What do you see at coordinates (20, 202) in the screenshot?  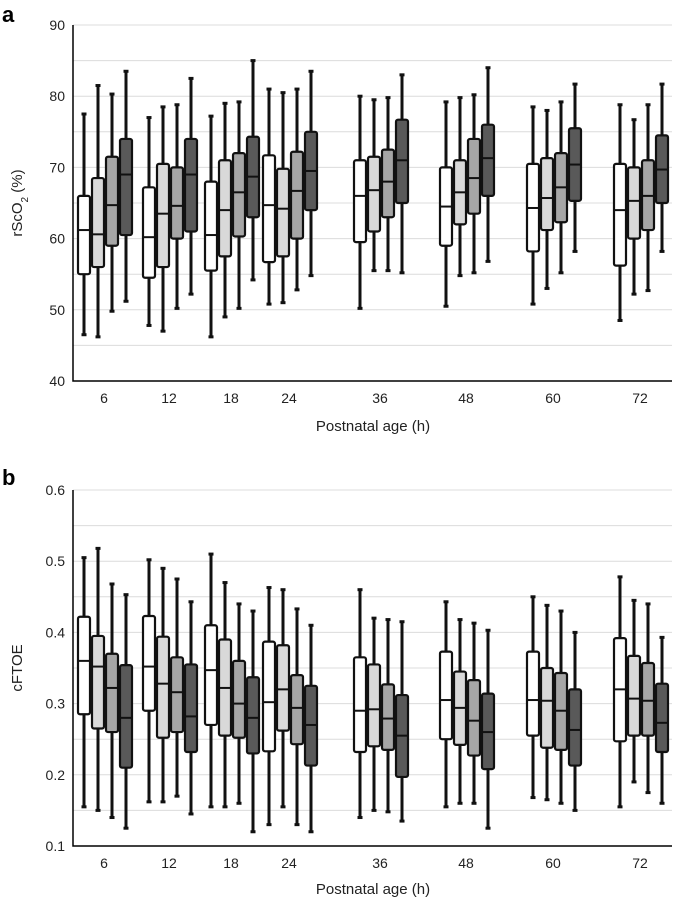 I see `panel-a-y-label: rScO2 (%)` at bounding box center [20, 202].